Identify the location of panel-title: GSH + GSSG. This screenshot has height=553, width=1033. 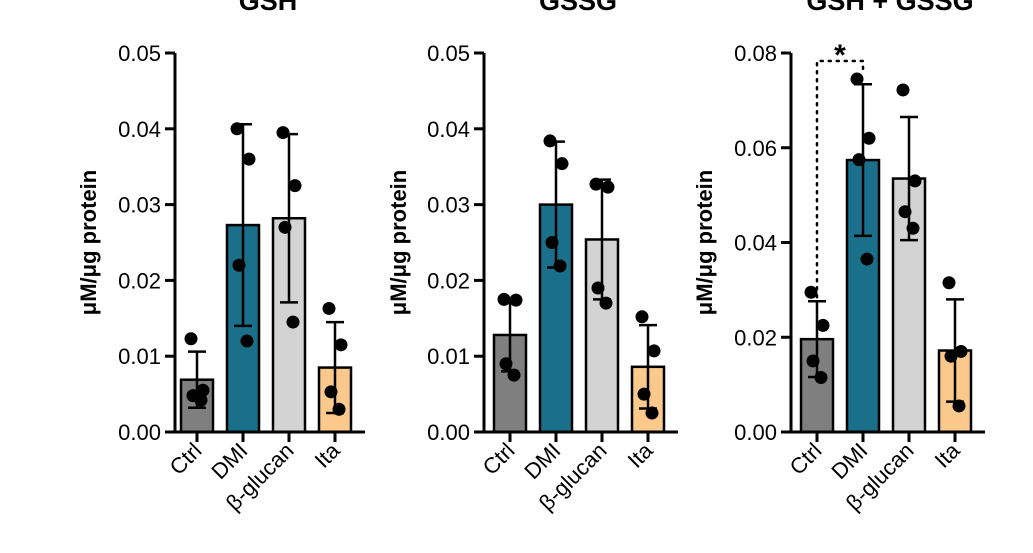
(889, 8).